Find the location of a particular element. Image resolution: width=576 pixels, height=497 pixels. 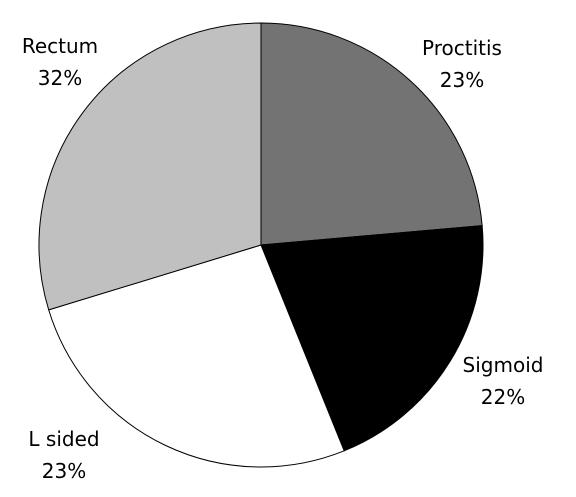

slice-label-name: Sigmoid is located at coordinates (503, 365).